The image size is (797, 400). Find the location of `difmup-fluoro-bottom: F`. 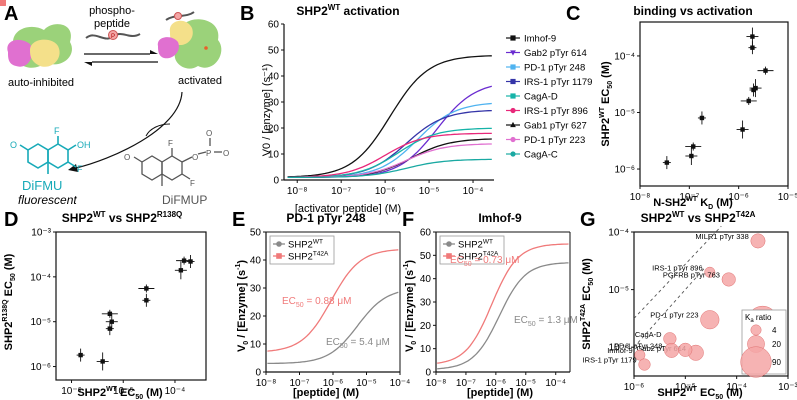

difmup-fluoro-bottom: F is located at coordinates (192, 183).